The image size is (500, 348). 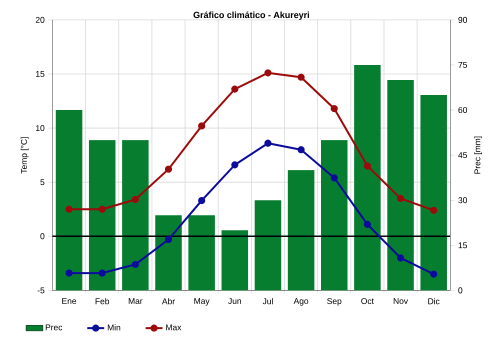 What do you see at coordinates (367, 301) in the screenshot?
I see `x-tick-label: Oct` at bounding box center [367, 301].